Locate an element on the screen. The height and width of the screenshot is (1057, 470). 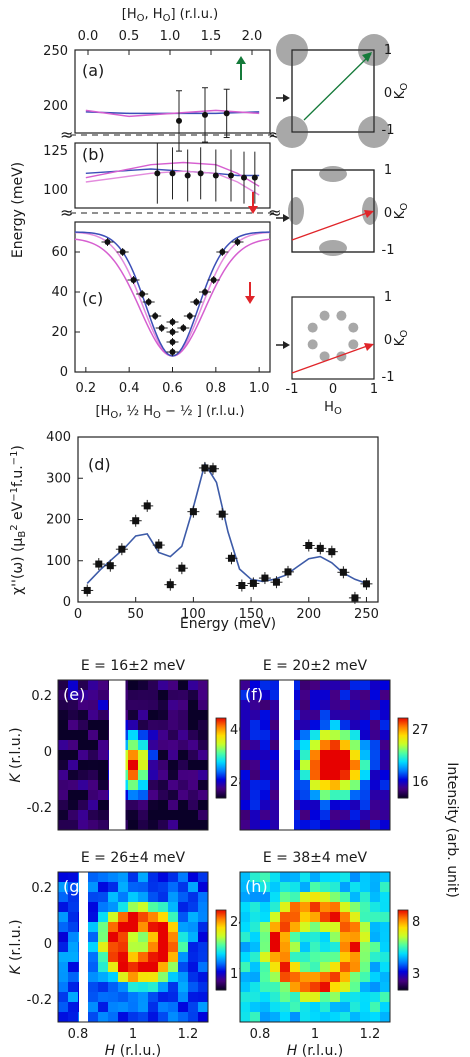
colorbar-tick: 8 is located at coordinates (416, 922).